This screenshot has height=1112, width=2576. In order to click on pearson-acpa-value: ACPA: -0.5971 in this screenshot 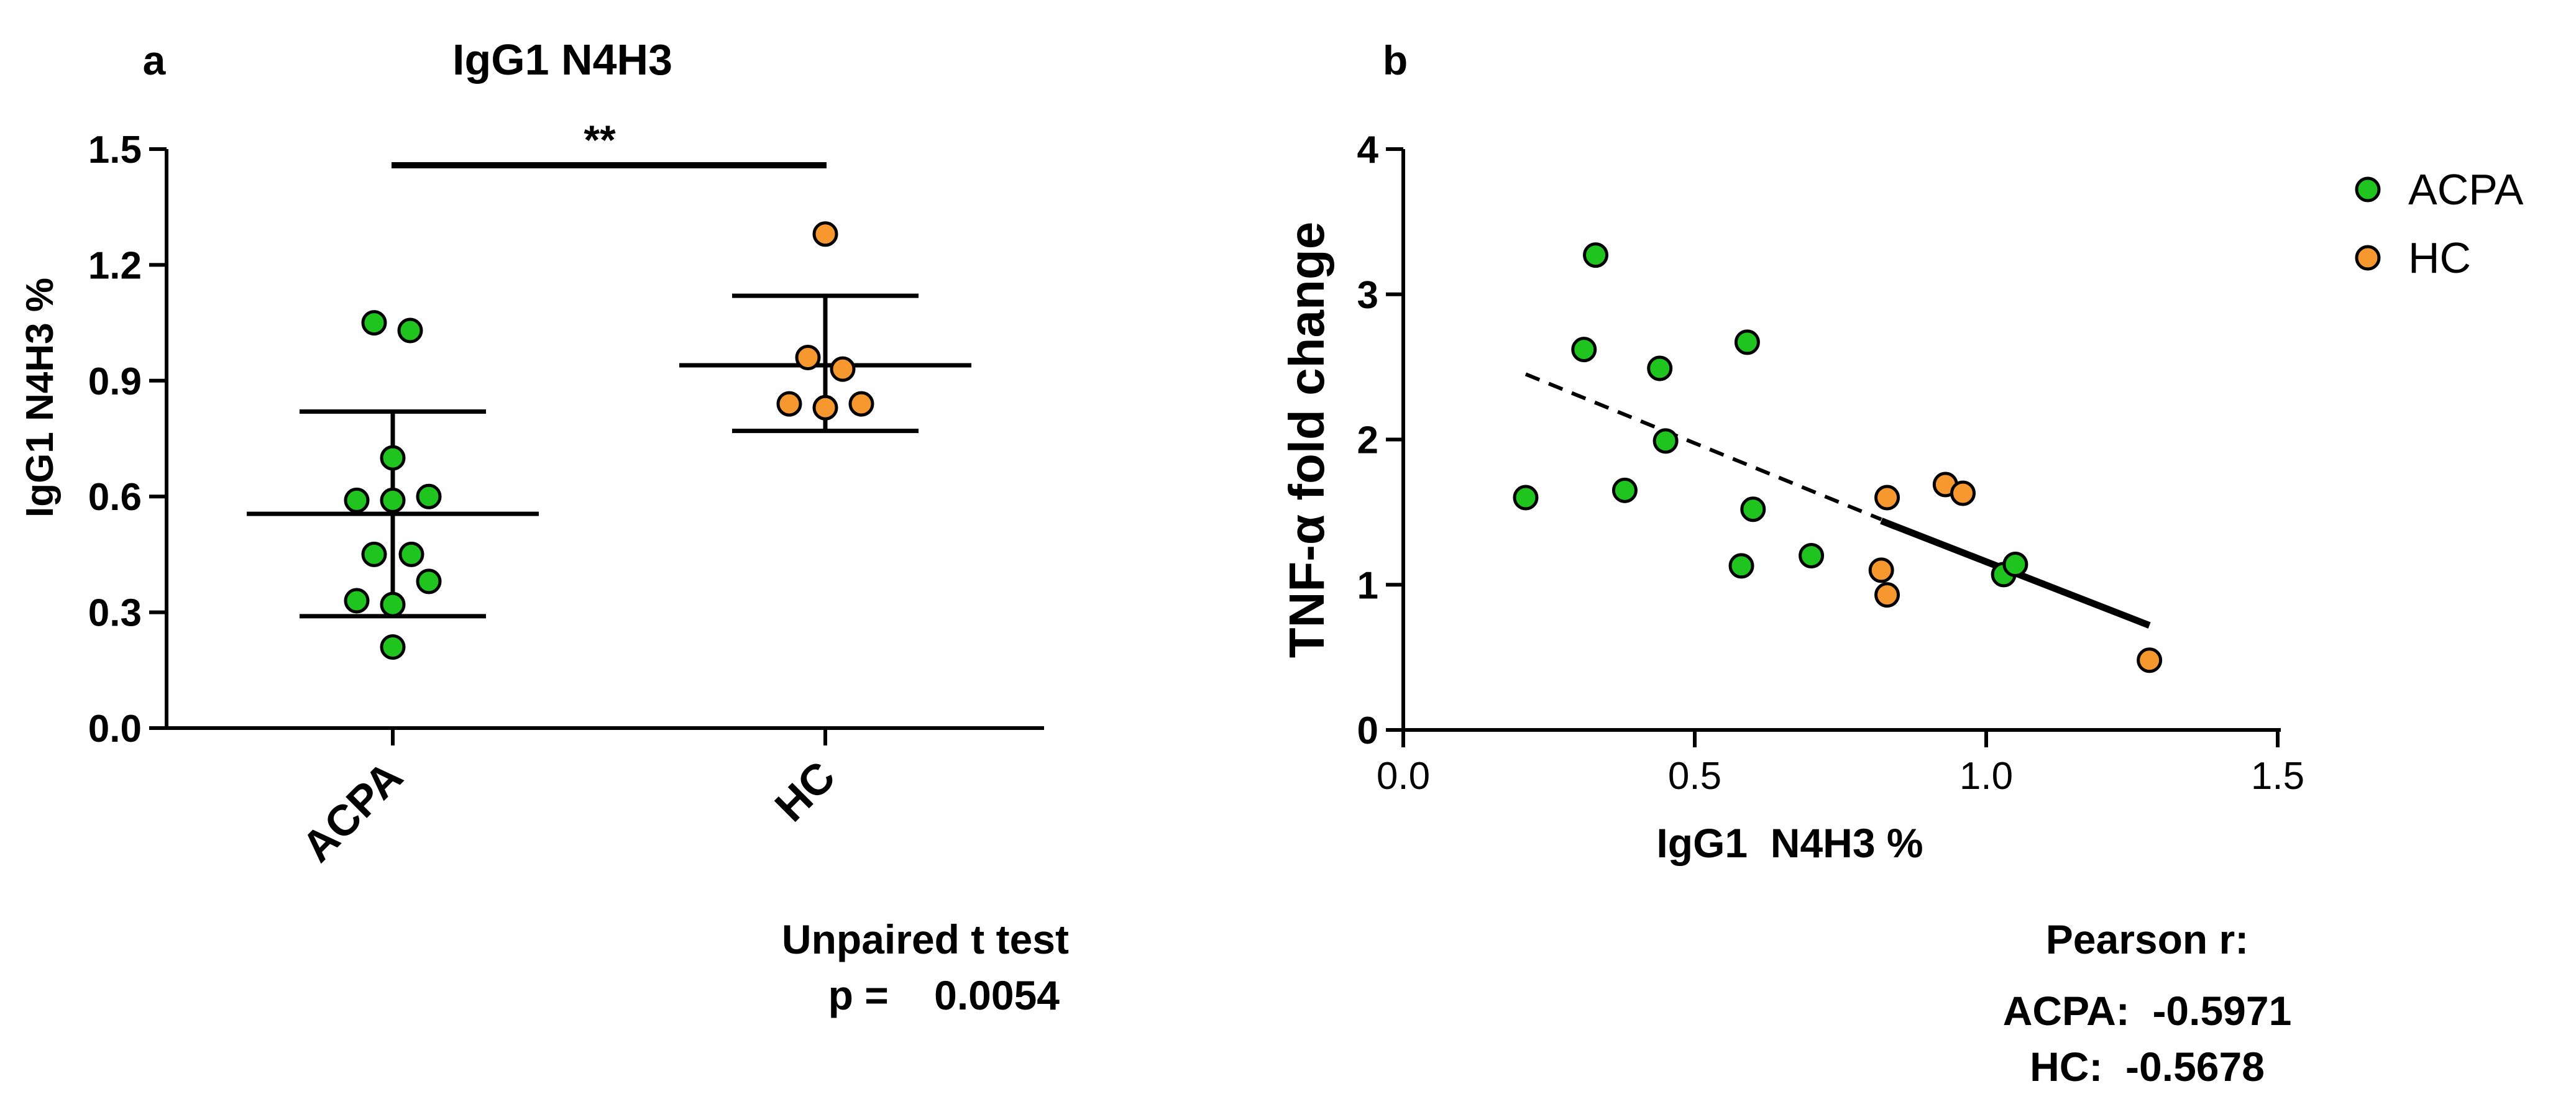, I will do `click(2147, 1011)`.